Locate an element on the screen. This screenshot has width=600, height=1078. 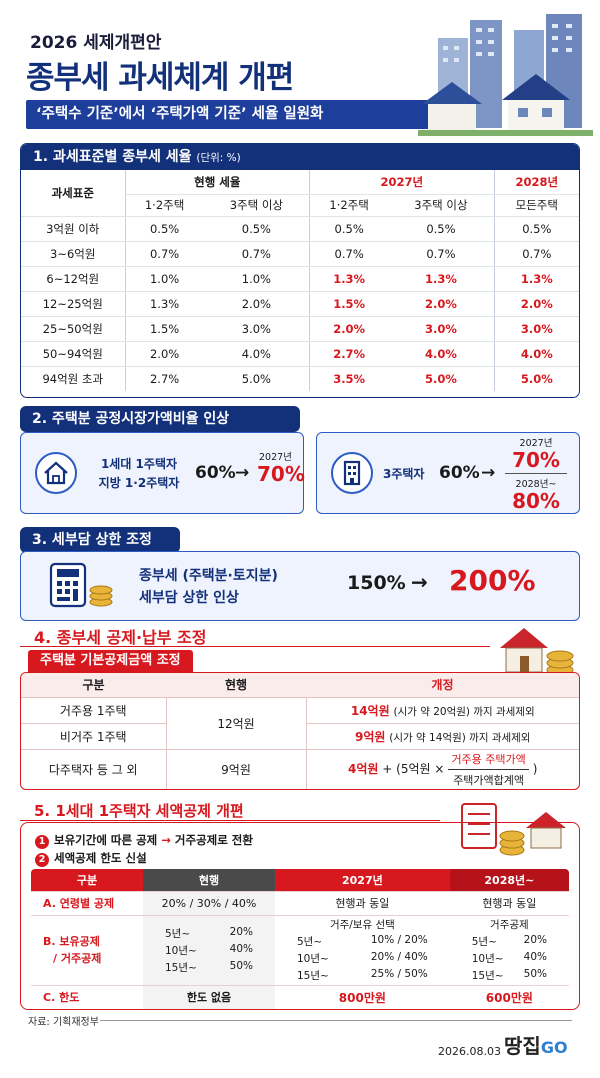
cap-box: 종부세 (주택분·토지분) 세부담 상한 인상 150% → 200% is located at coordinates (300, 586).